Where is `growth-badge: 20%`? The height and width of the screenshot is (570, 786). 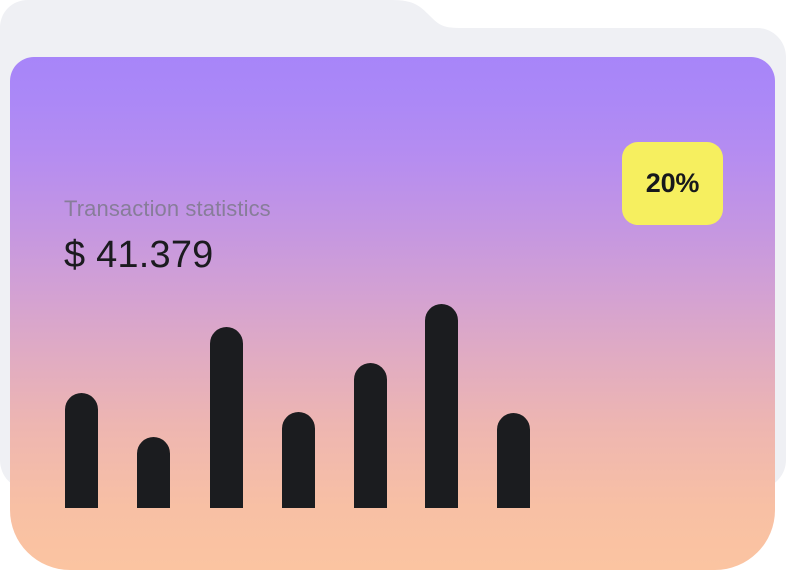
growth-badge: 20% is located at coordinates (672, 183).